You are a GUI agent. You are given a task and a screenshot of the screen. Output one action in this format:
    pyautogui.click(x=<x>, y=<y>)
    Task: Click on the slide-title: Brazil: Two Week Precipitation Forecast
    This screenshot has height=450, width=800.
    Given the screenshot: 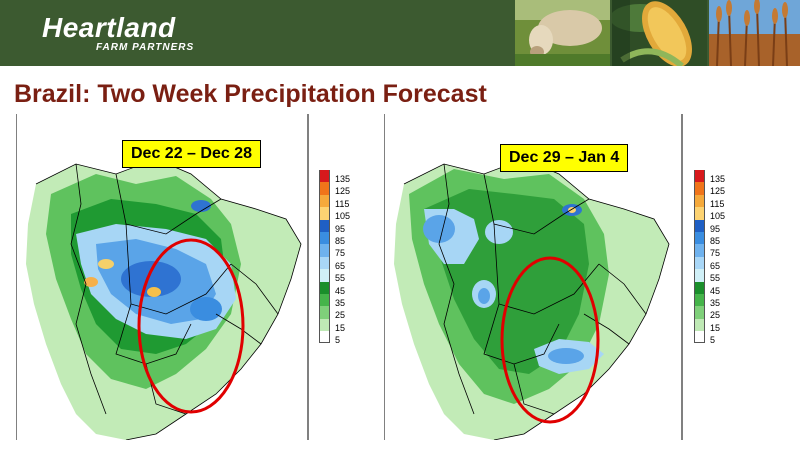 What is the action you would take?
    pyautogui.click(x=250, y=94)
    